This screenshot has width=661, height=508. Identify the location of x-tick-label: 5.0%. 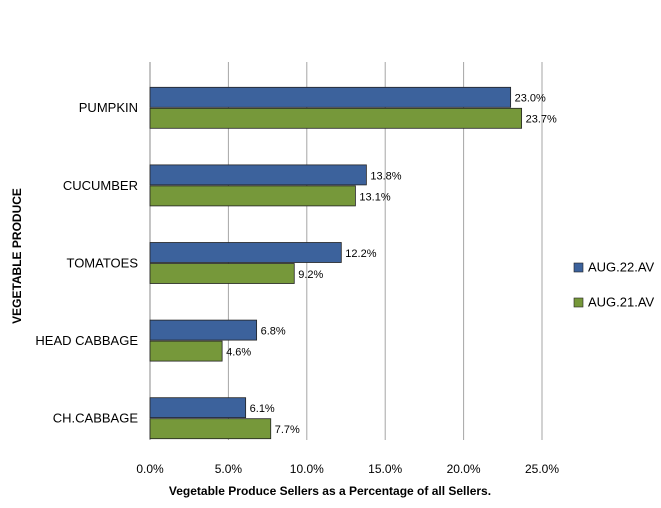
(229, 469).